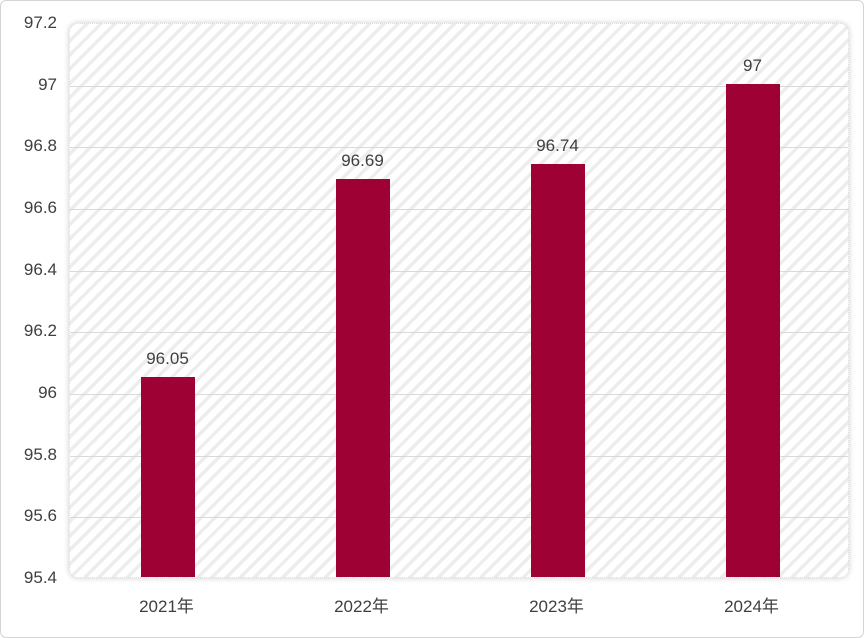 The image size is (864, 638). Describe the element at coordinates (47, 84) in the screenshot. I see `y-axis-label: 97` at that location.